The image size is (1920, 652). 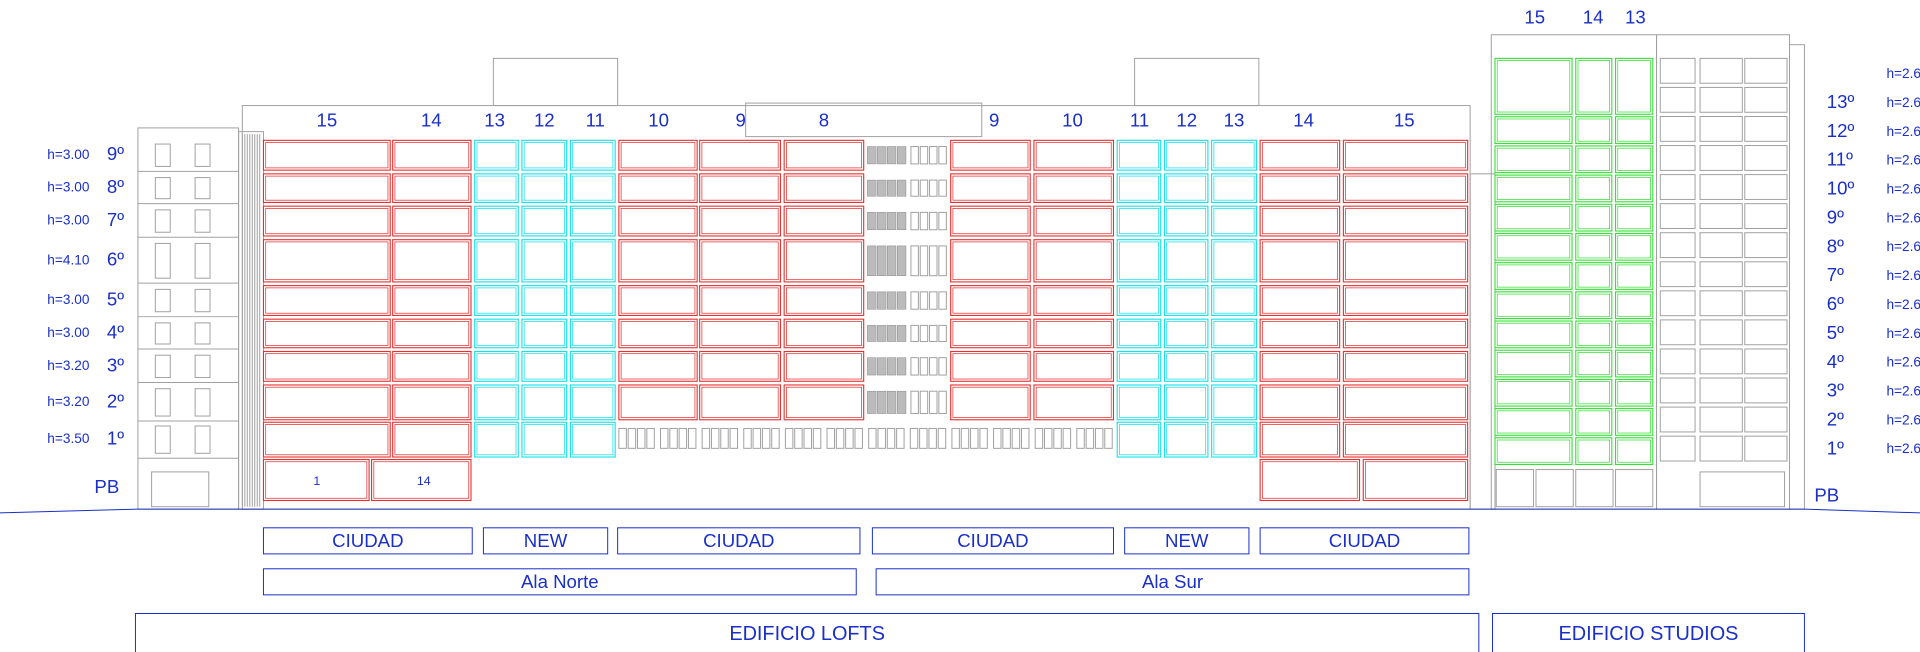 I want to click on zone-label-box, so click(x=992, y=541).